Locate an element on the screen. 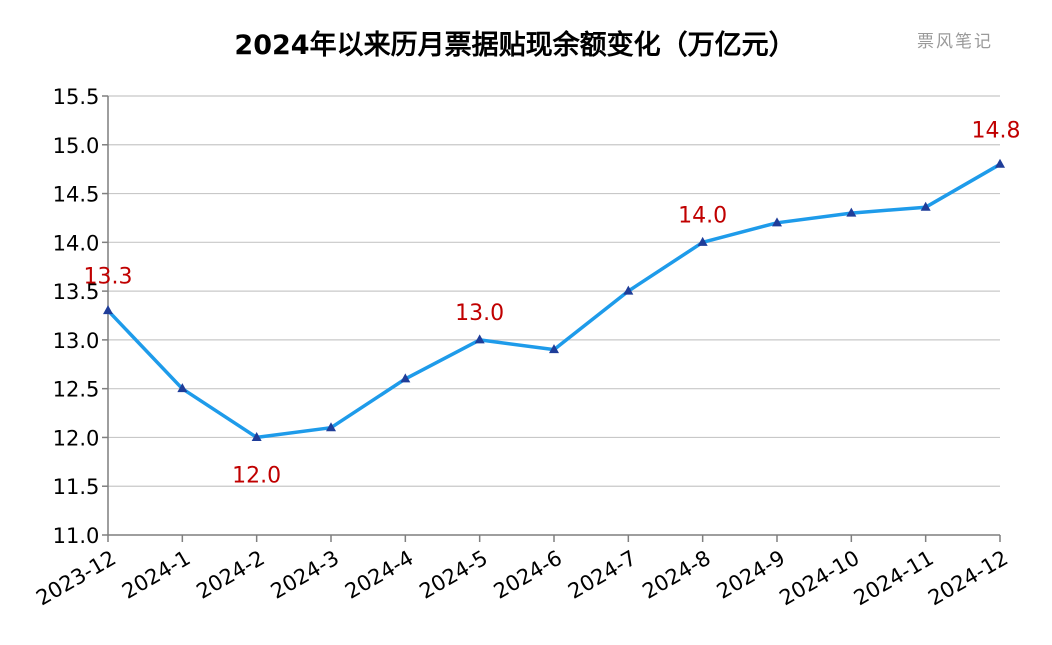  y-tick-label: 11.5 is located at coordinates (76, 487).